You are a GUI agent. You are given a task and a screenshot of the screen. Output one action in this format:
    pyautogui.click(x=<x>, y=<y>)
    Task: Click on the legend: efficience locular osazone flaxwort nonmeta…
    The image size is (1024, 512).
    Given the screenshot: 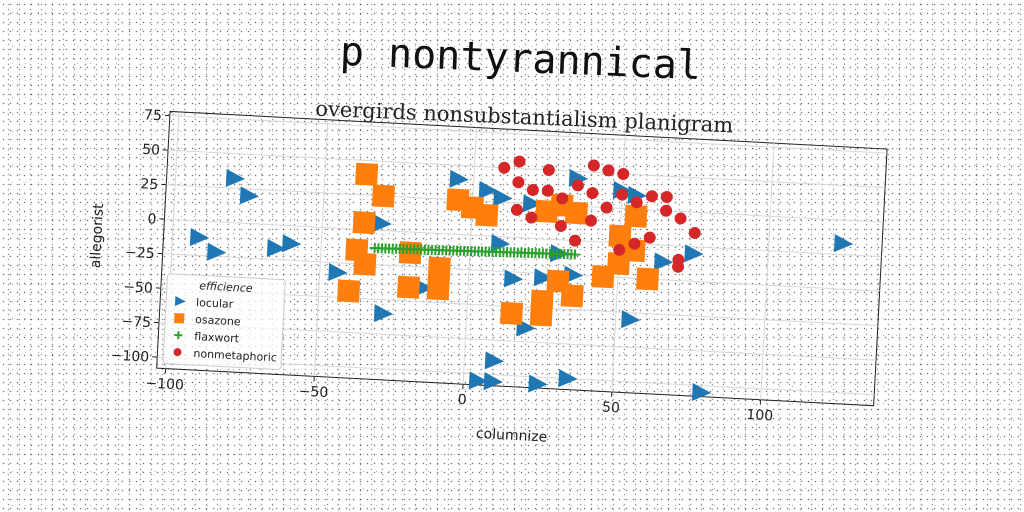 What is the action you would take?
    pyautogui.click(x=224, y=321)
    